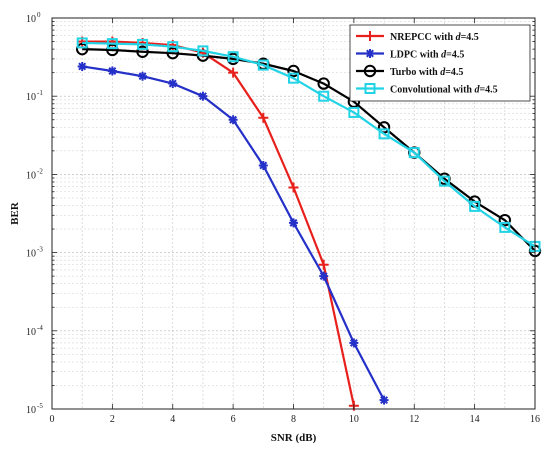  What do you see at coordinates (233, 419) in the screenshot?
I see `x-tick-label: 6` at bounding box center [233, 419].